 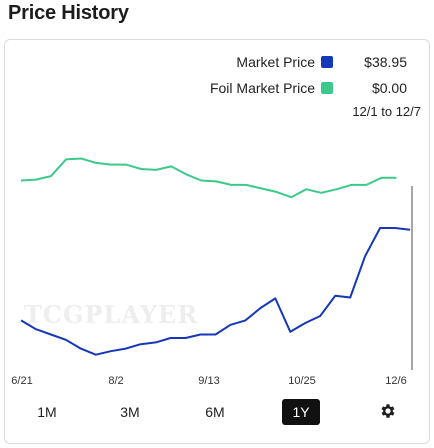 I want to click on range-button-1m: 1M, so click(x=47, y=412).